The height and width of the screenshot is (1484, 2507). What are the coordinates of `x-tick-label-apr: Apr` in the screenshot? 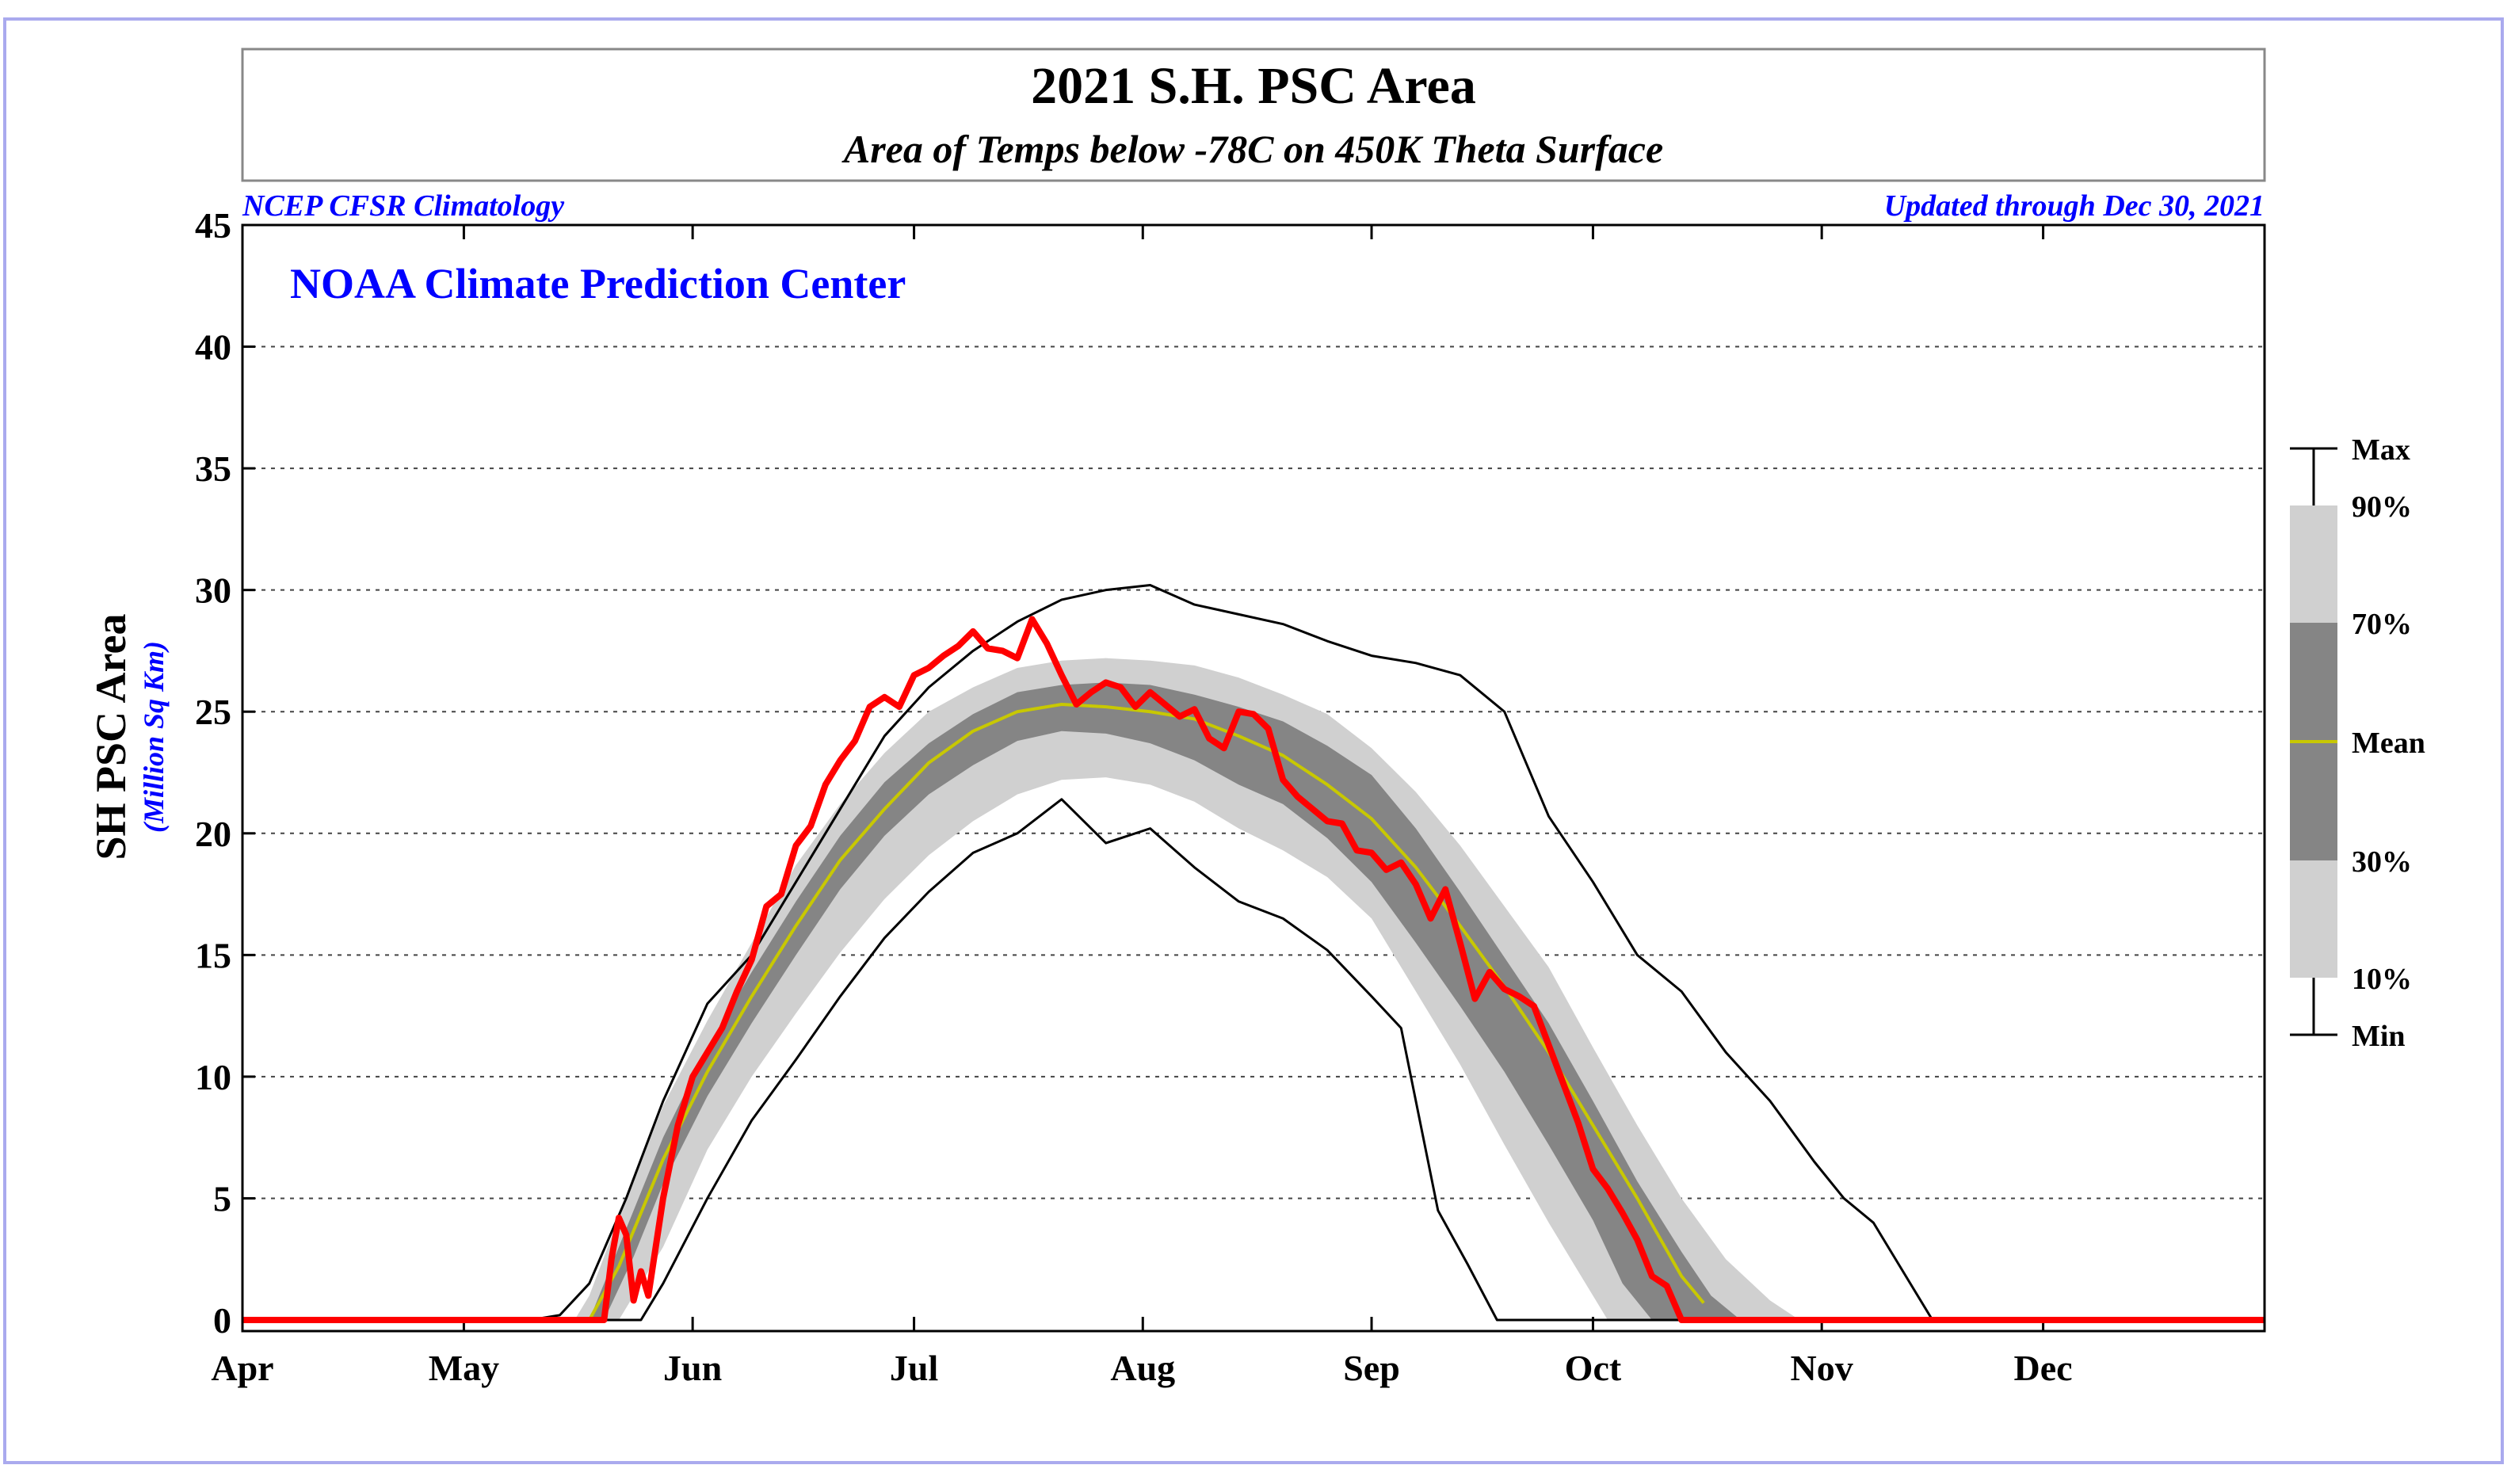 It's located at (242, 1368).